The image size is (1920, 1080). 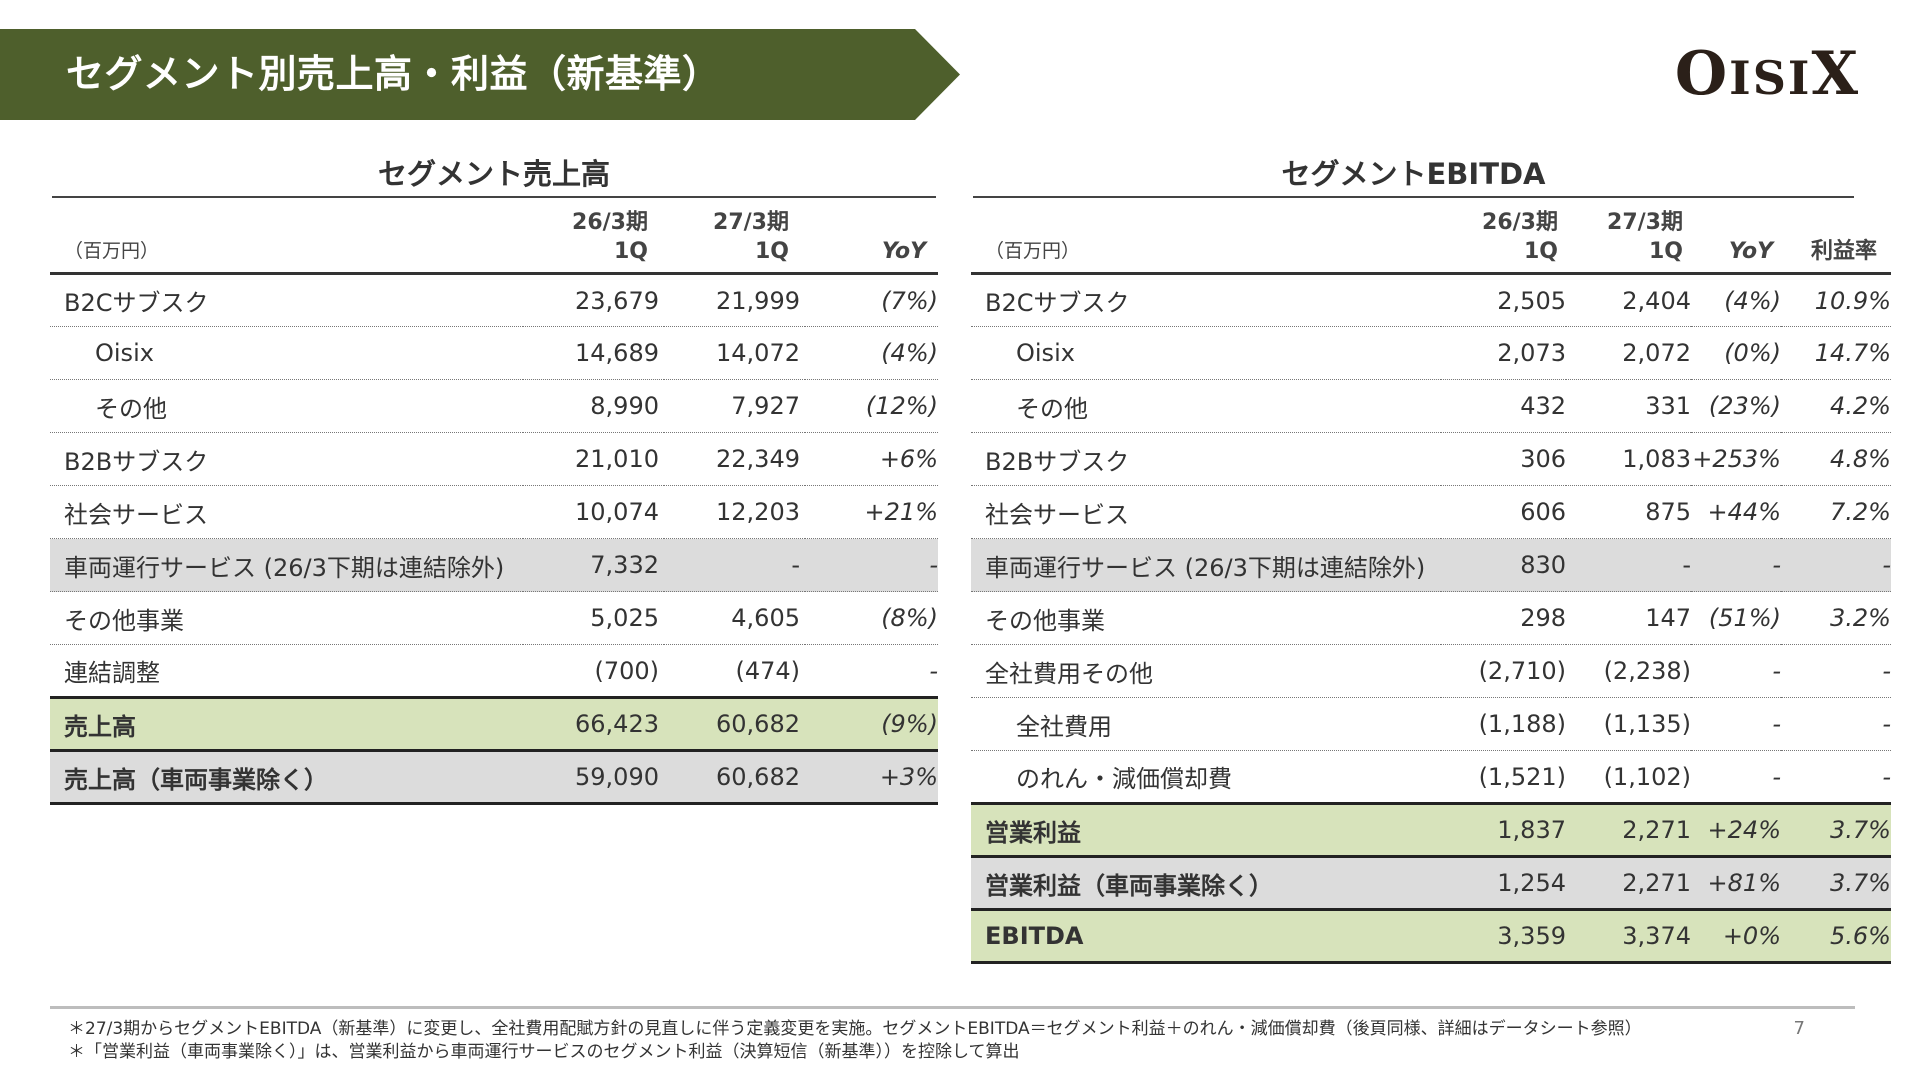 What do you see at coordinates (734, 618) in the screenshot?
I see `value-27-3-1q: 4,605` at bounding box center [734, 618].